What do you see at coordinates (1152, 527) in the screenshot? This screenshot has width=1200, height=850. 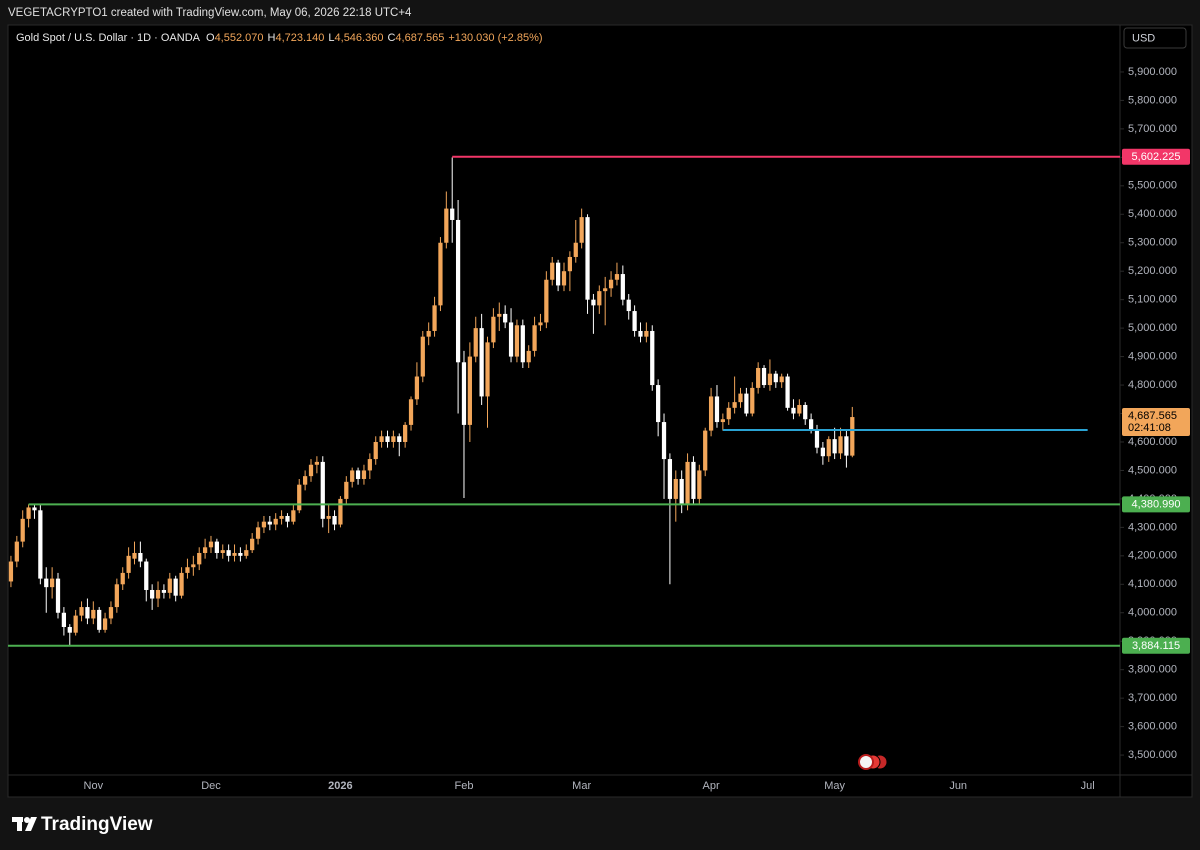 I see `y-tick-label: 4,300.000` at bounding box center [1152, 527].